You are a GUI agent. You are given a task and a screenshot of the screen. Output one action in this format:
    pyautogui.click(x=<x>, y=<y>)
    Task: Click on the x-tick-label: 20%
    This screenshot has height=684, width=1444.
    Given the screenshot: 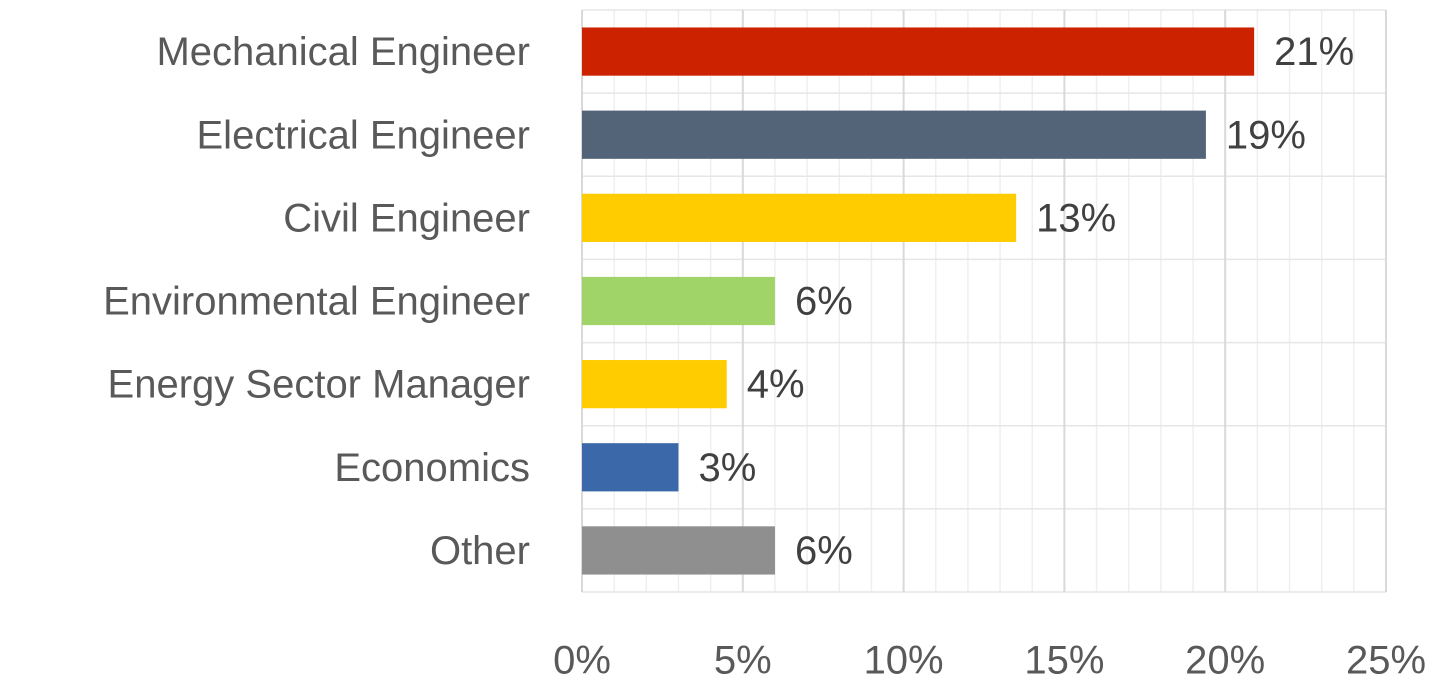 What is the action you would take?
    pyautogui.click(x=1225, y=661)
    